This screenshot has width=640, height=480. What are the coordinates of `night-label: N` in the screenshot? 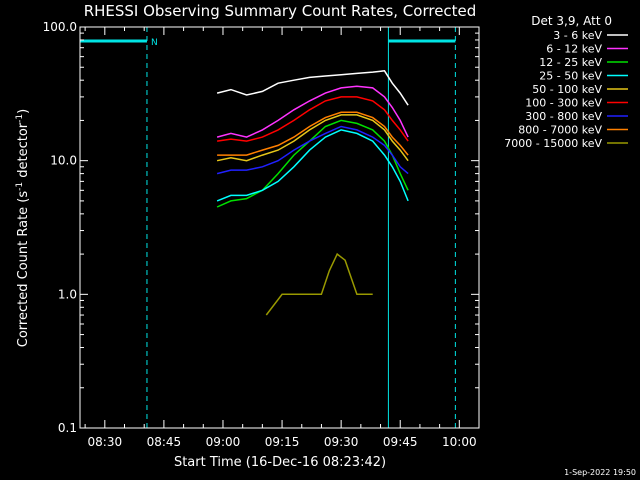 It's located at (154, 43).